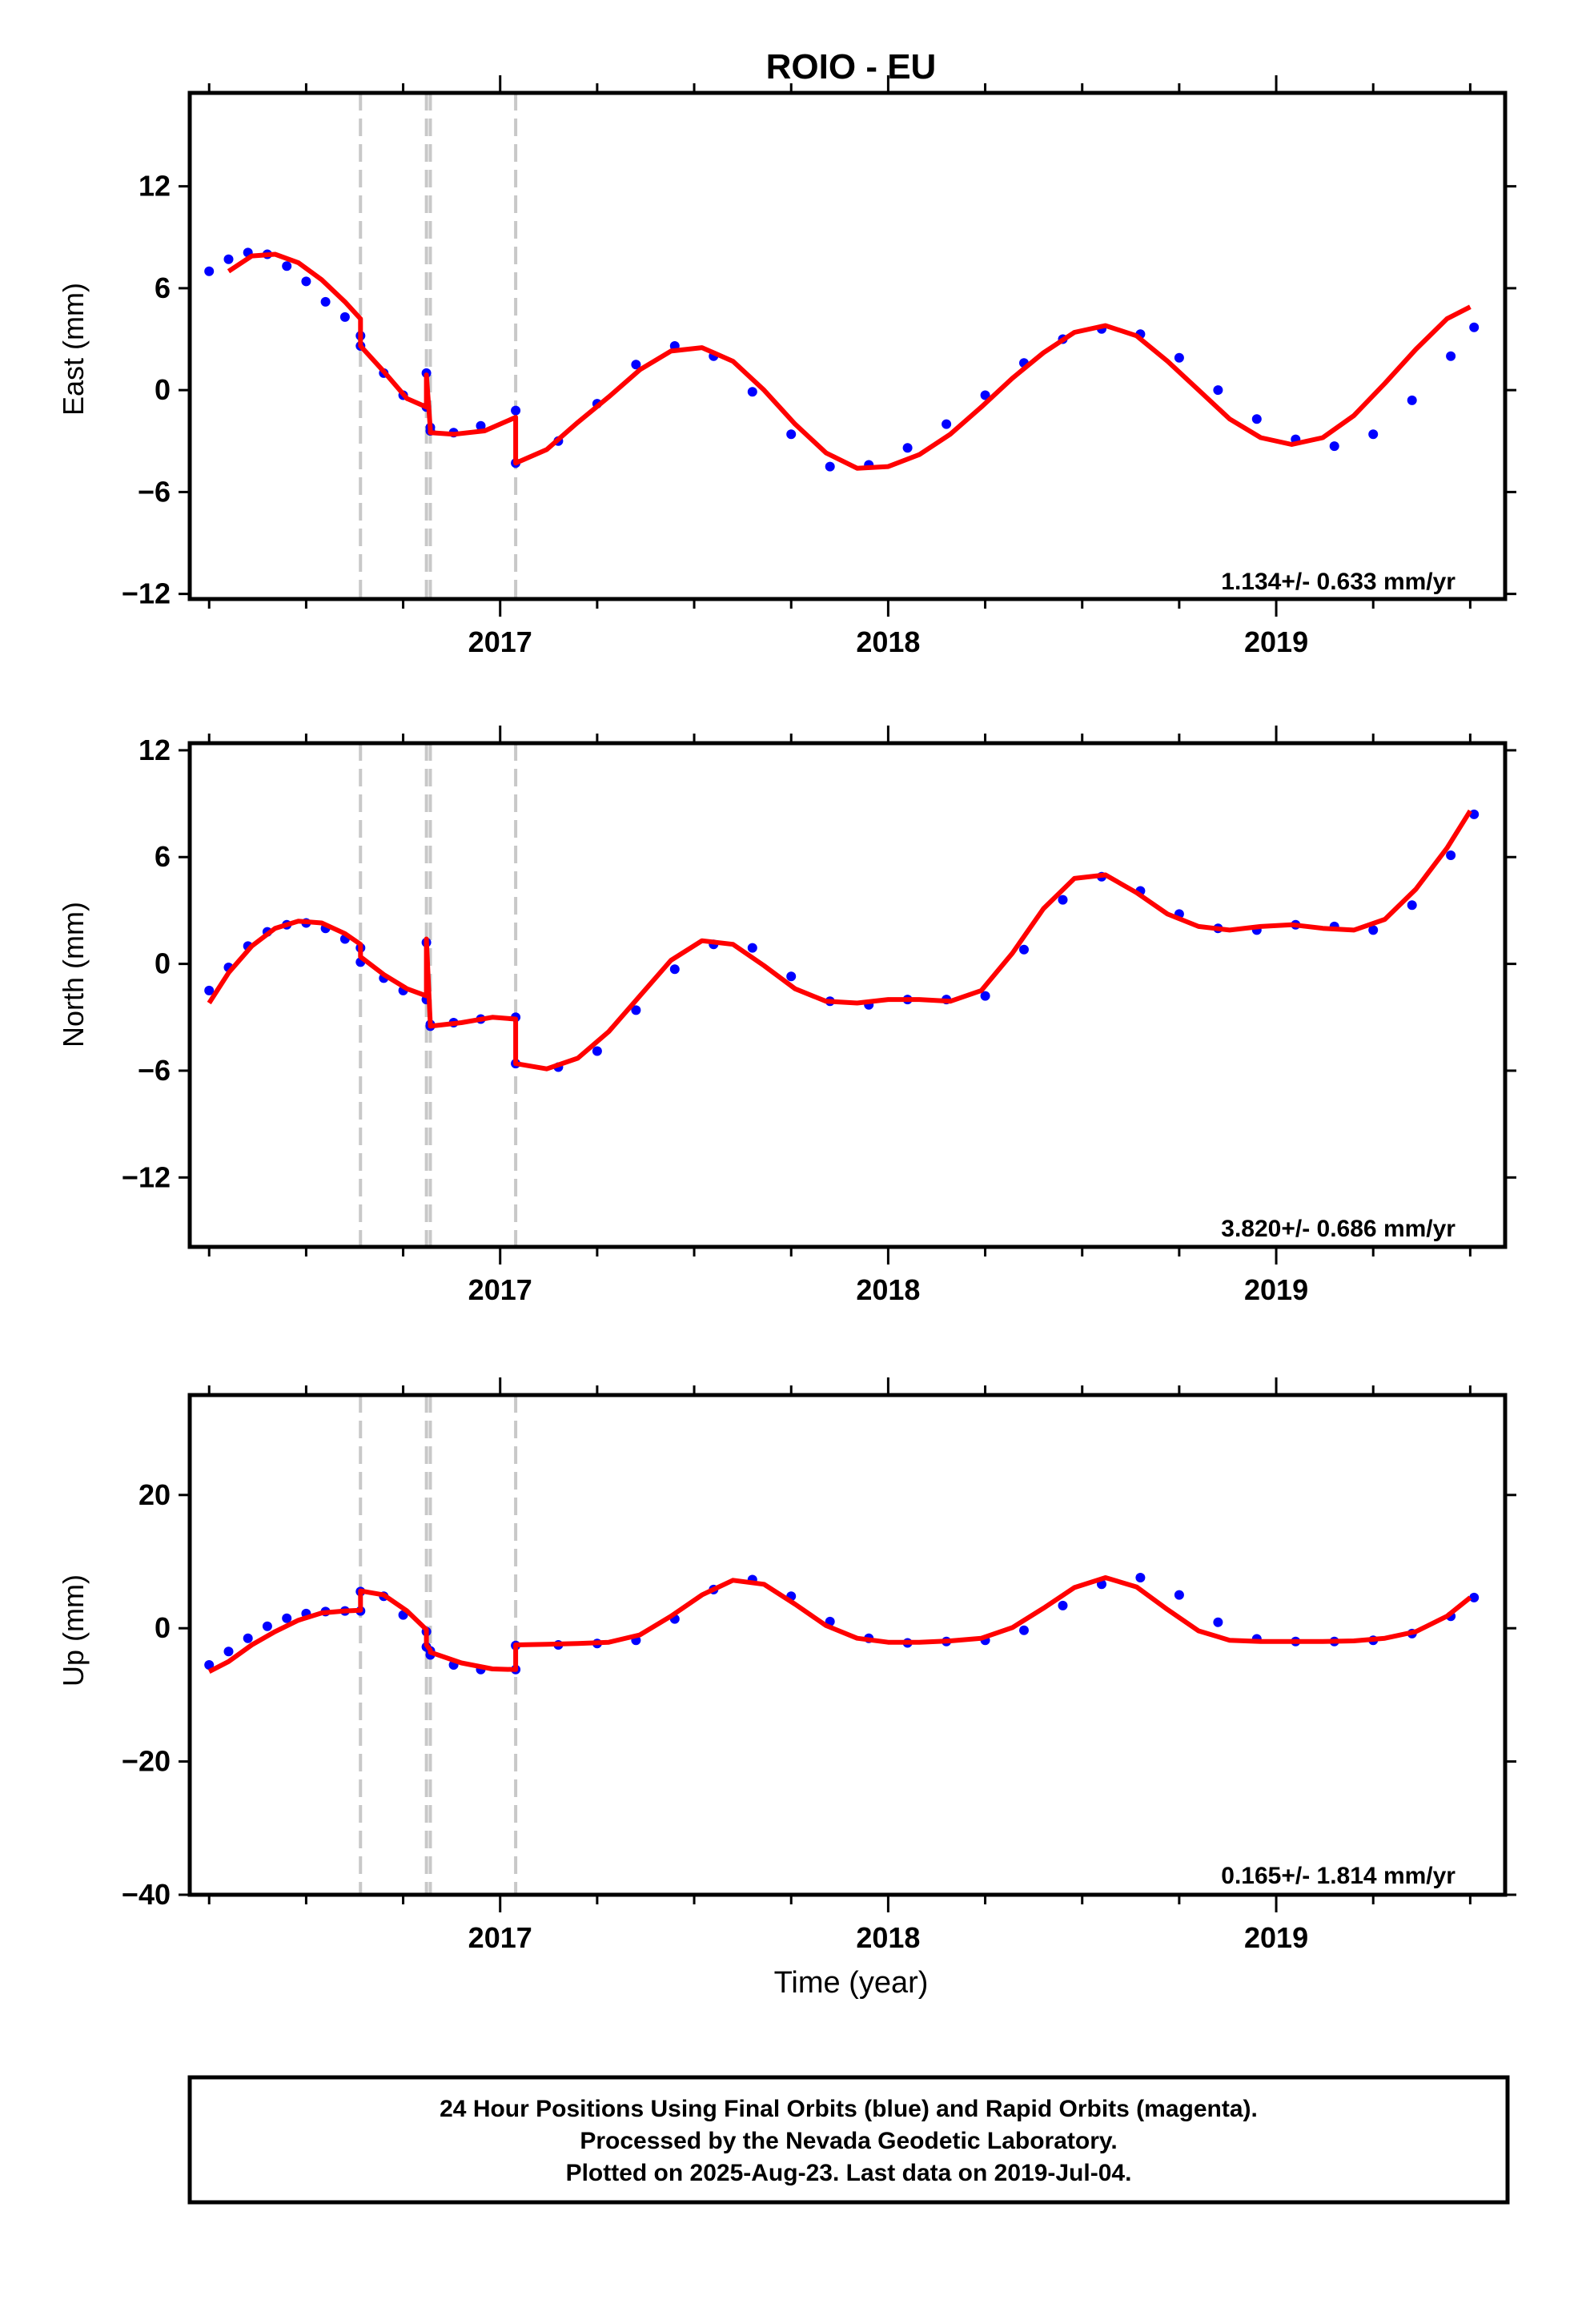 The image size is (1582, 2324). I want to click on up-y-tick-label: −20, so click(146, 1761).